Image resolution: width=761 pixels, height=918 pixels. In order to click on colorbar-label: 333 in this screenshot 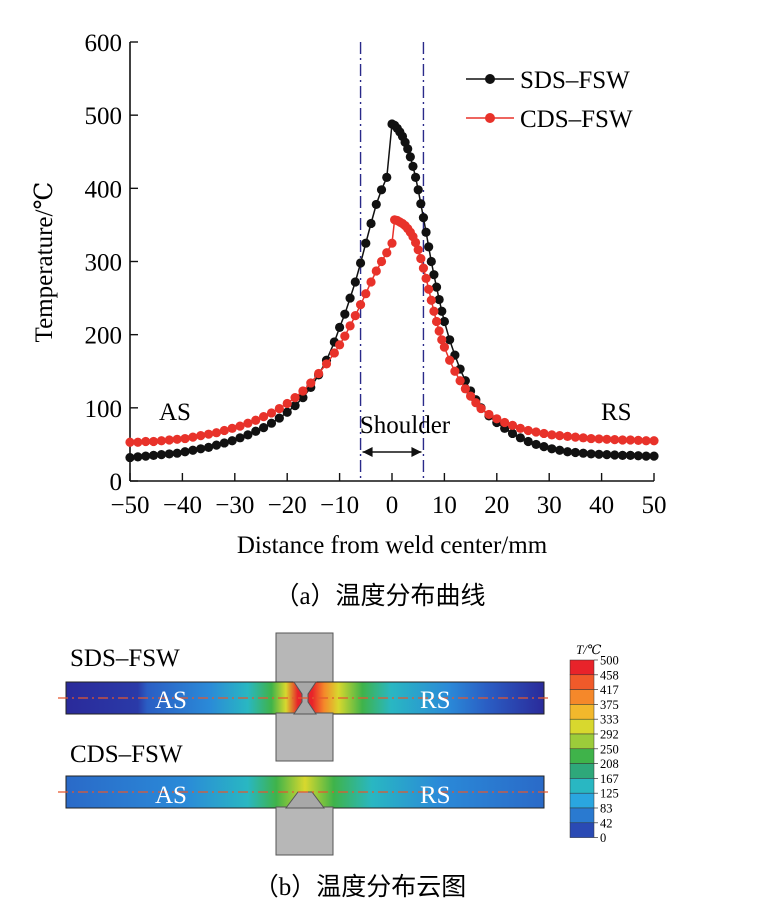, I will do `click(609, 720)`.